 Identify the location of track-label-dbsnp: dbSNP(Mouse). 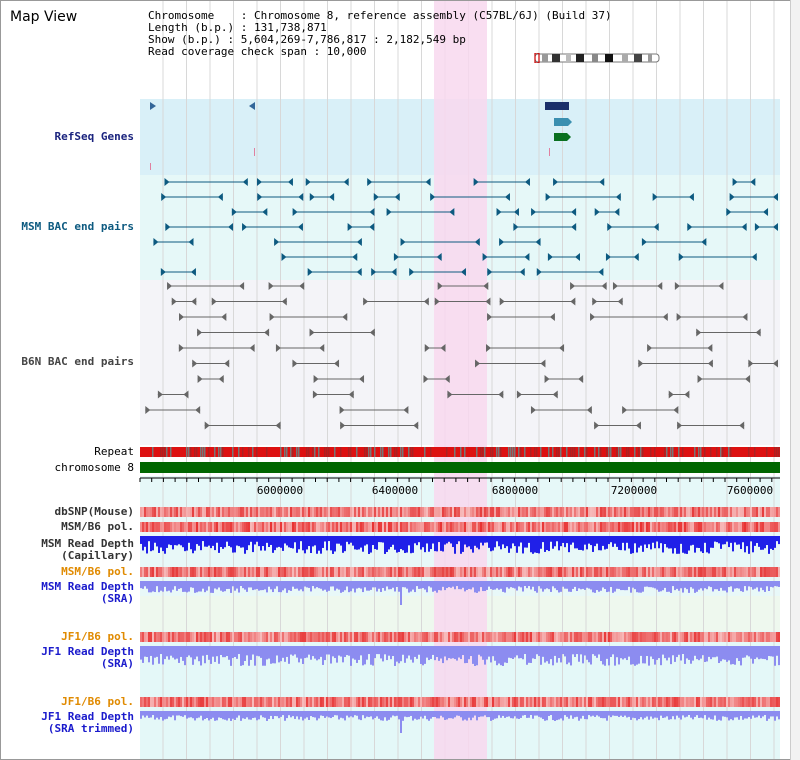
(94, 511).